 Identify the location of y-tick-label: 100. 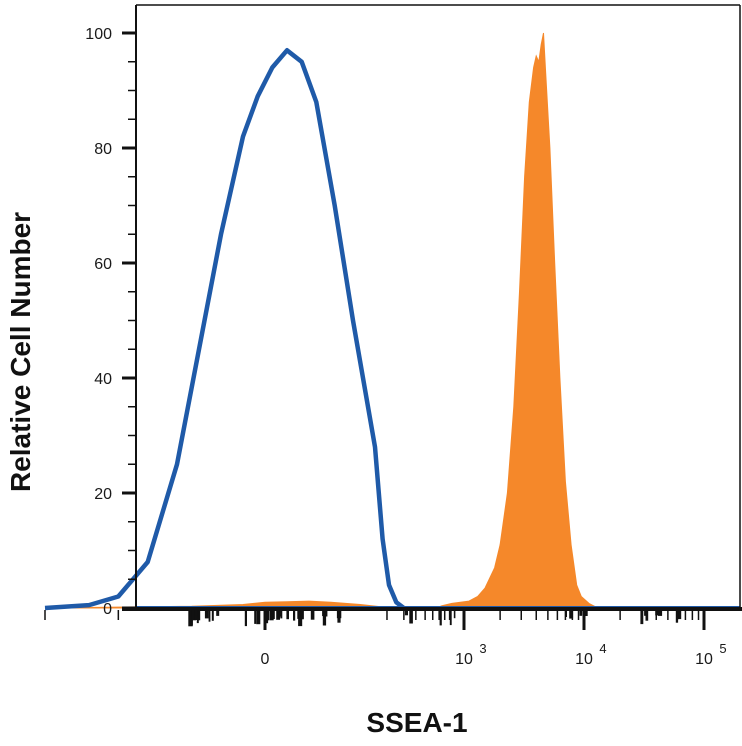
(98, 34).